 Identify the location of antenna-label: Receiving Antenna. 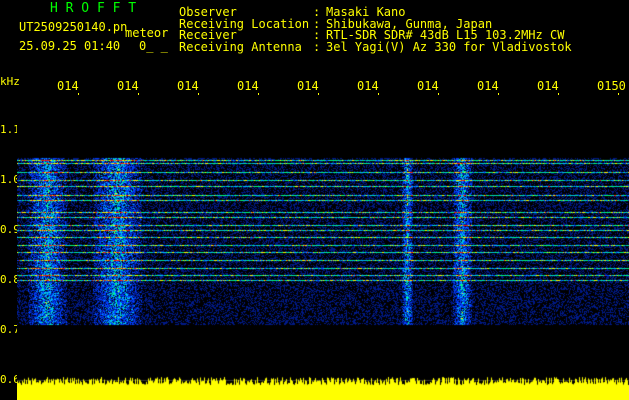
(240, 47).